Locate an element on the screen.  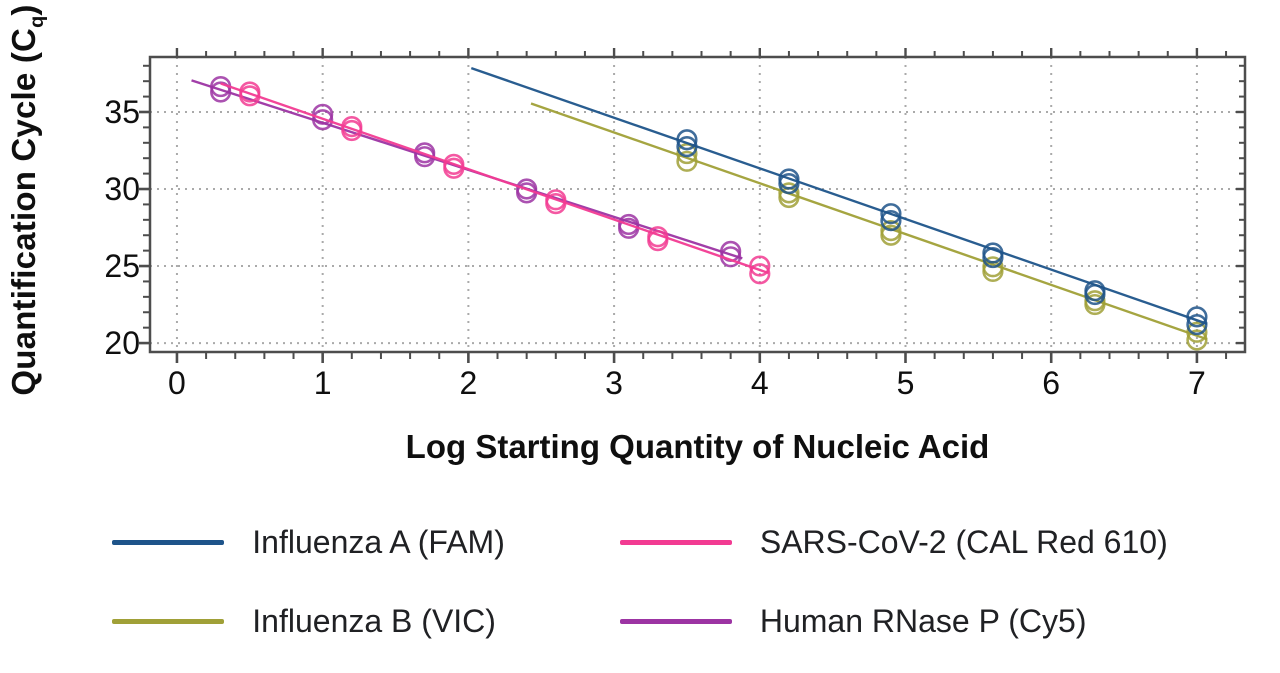
y-axis-title-text: Quantification Cycle (C is located at coordinates (24, 211).